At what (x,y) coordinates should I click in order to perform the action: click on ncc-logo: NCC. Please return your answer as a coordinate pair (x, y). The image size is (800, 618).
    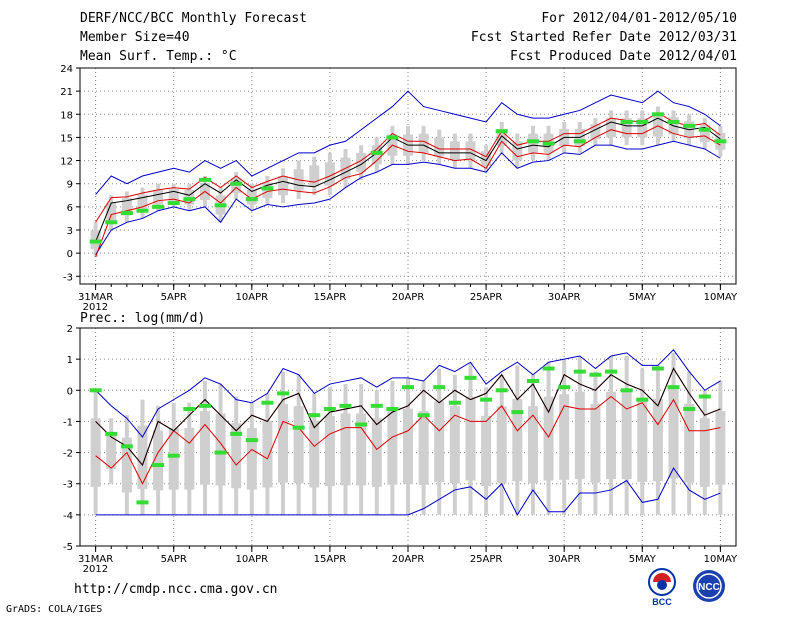
    Looking at the image, I should click on (709, 586).